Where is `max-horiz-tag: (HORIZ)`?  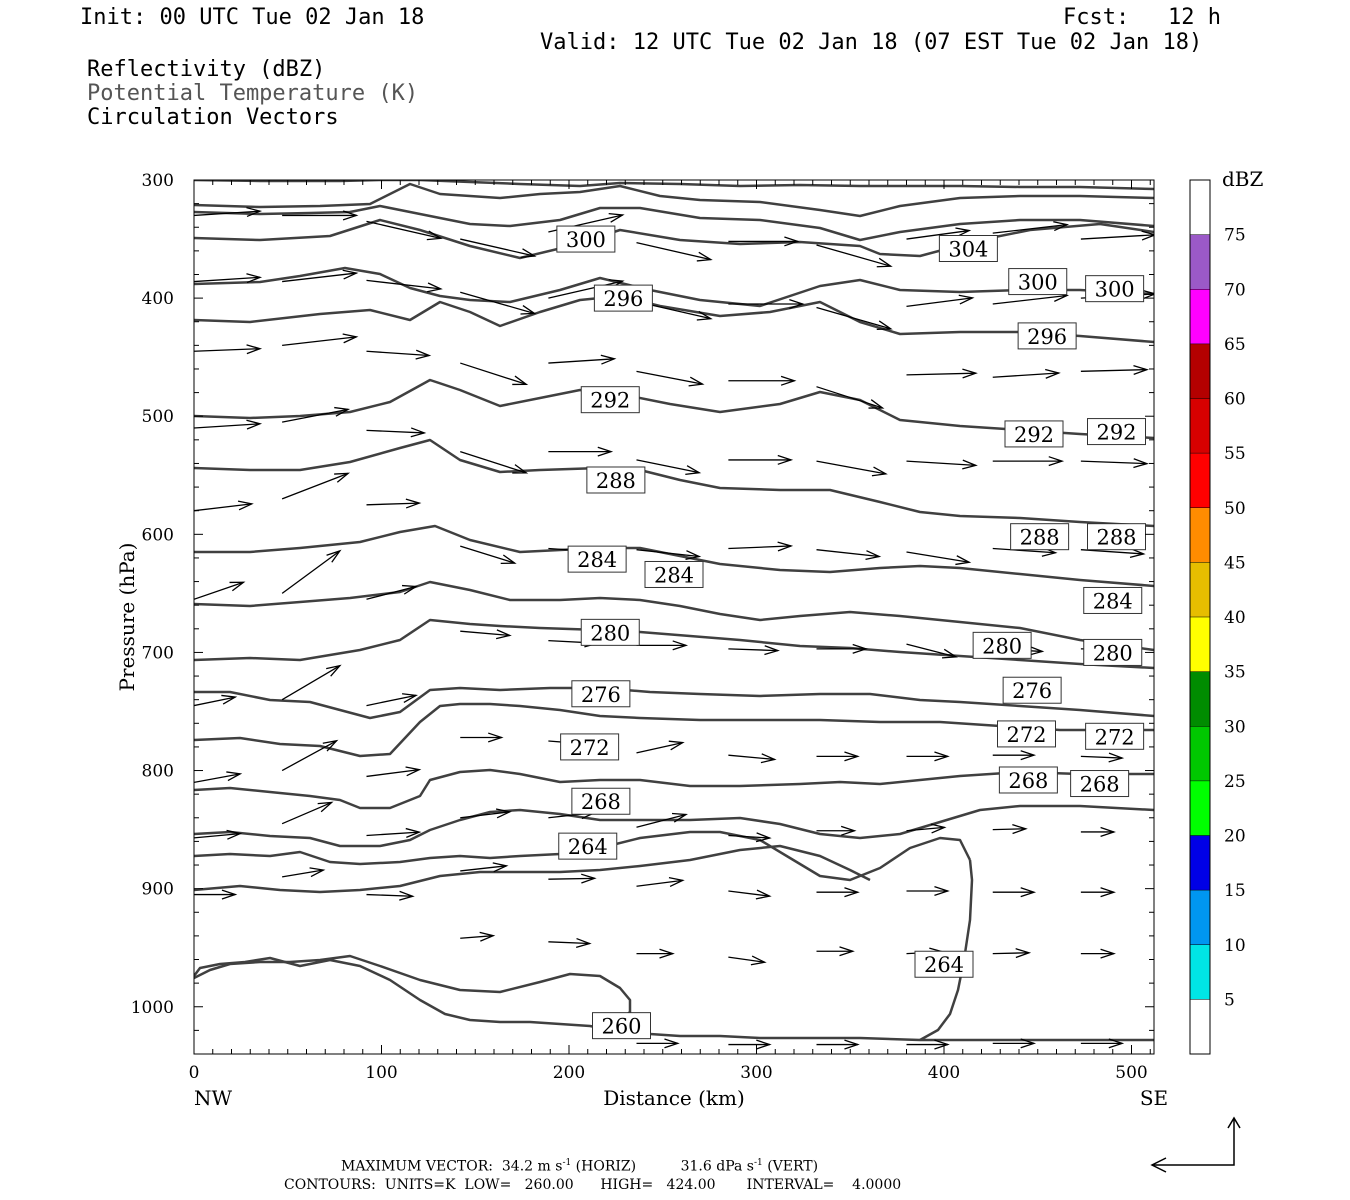 max-horiz-tag: (HORIZ) is located at coordinates (606, 1166).